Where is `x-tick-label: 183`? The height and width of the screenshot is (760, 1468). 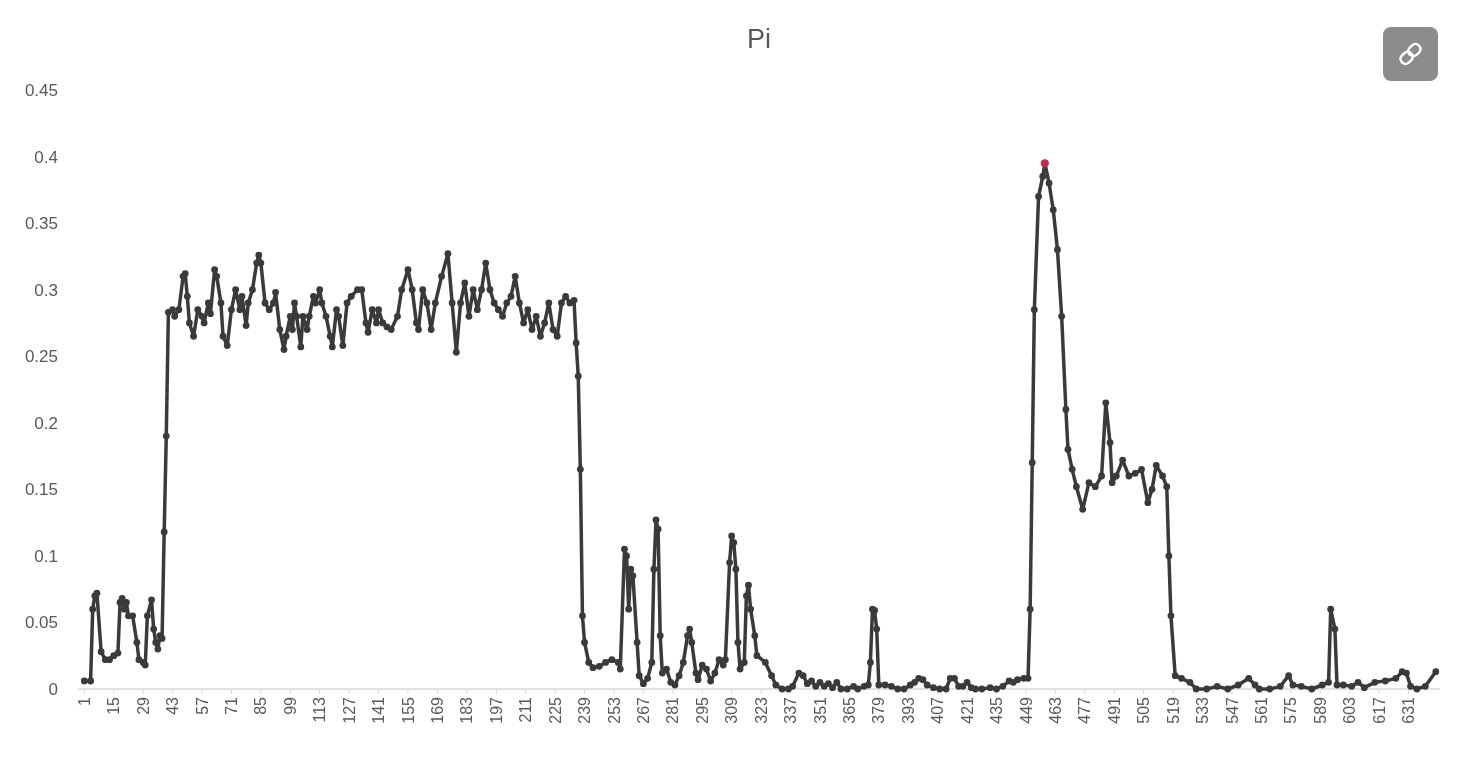
x-tick-label: 183 is located at coordinates (467, 710).